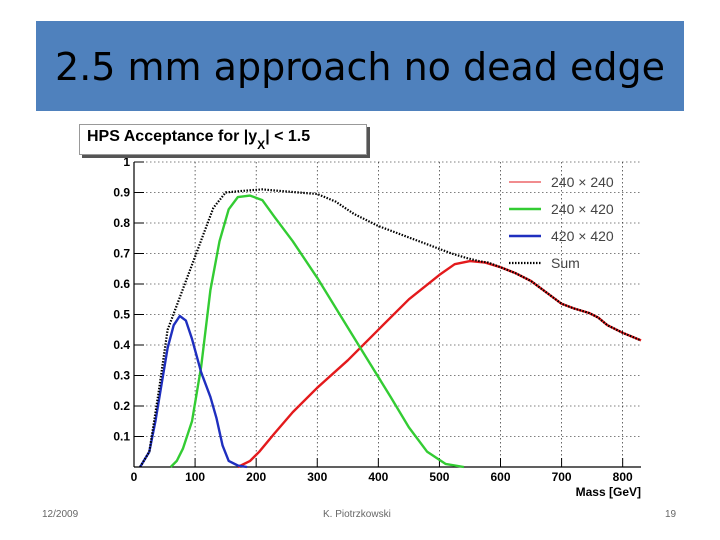  I want to click on y-tick-label: 0.7, so click(121, 254).